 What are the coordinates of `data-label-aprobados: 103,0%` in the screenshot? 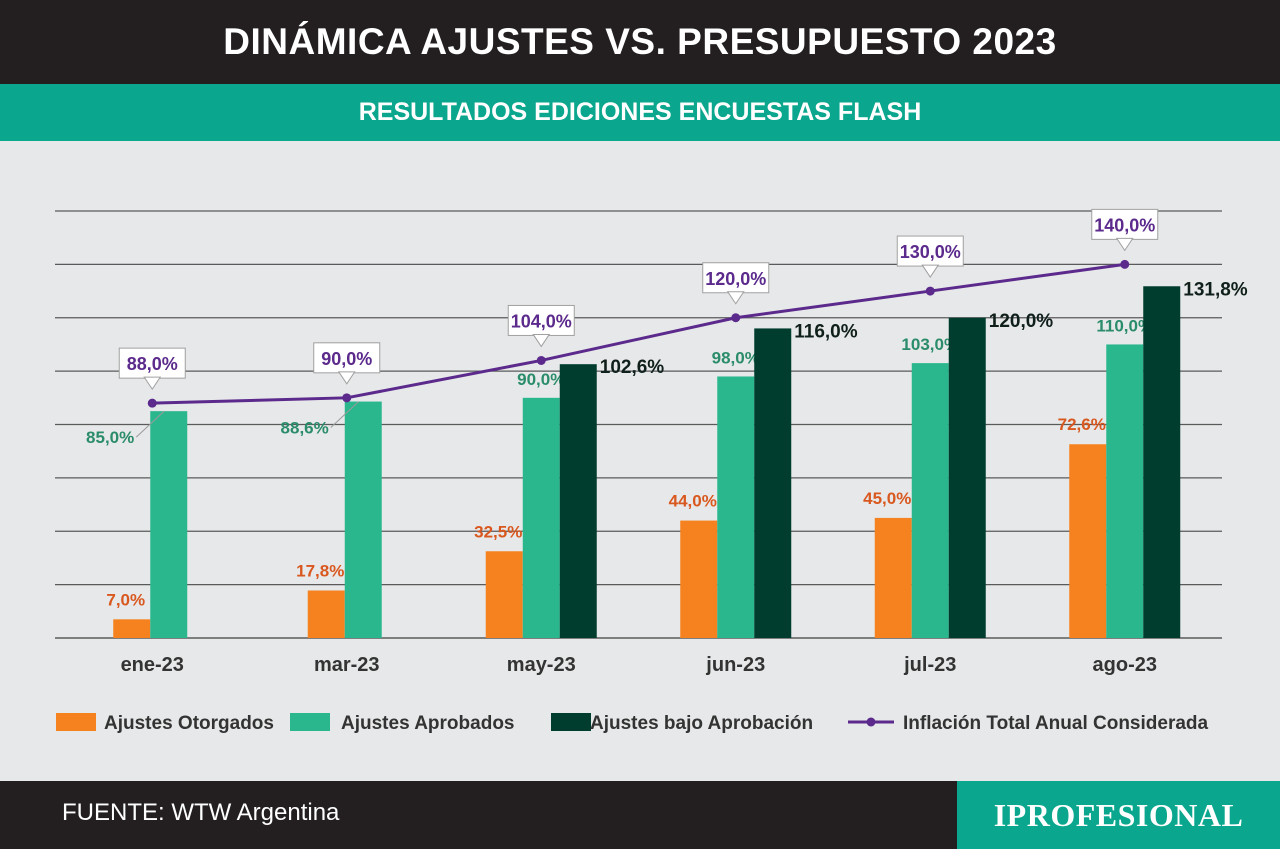 It's located at (930, 344).